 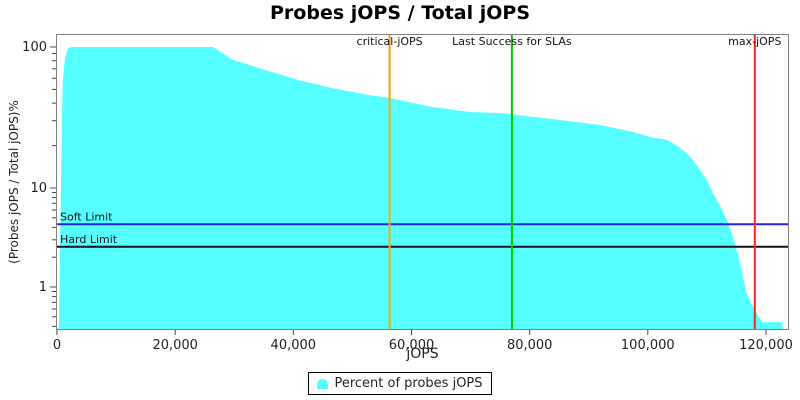 What do you see at coordinates (57, 345) in the screenshot?
I see `x-tick-label: 0` at bounding box center [57, 345].